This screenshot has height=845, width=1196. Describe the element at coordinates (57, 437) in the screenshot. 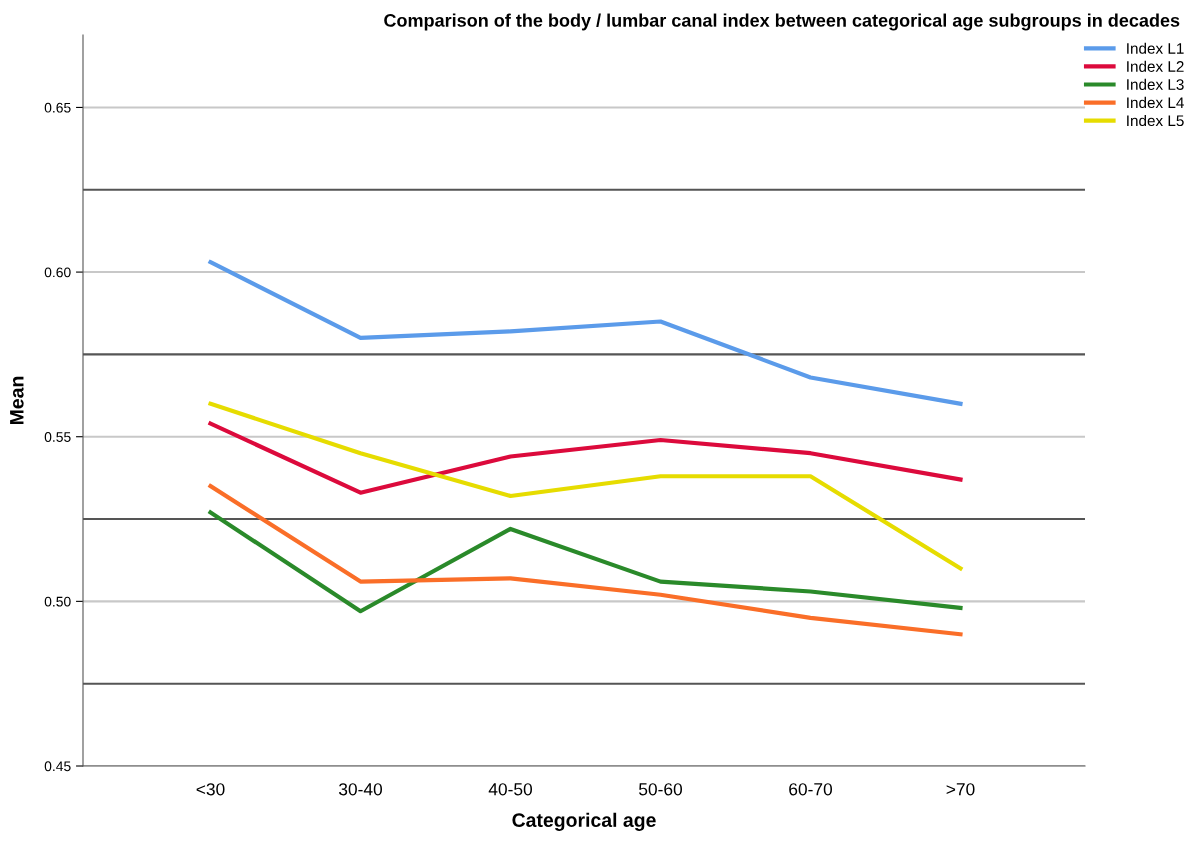

I see `y-tick-label: 0.55` at that location.